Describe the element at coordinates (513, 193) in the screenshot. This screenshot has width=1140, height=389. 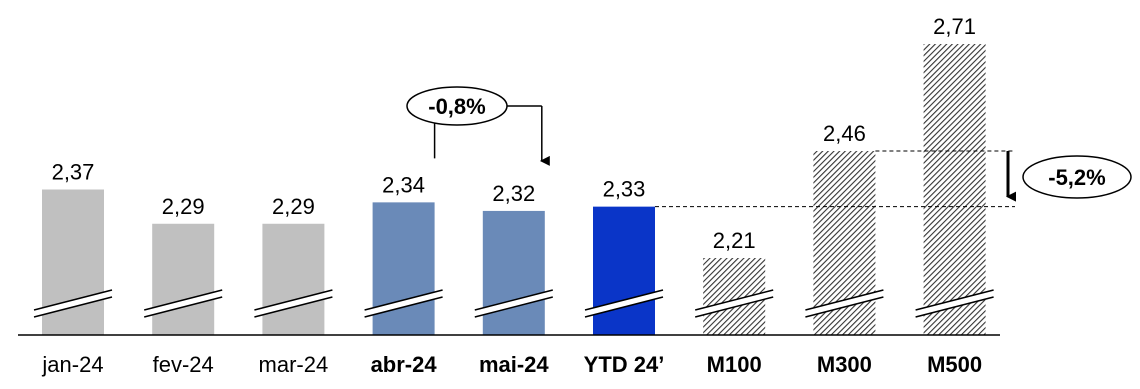
I see `value-label: 2,32` at that location.